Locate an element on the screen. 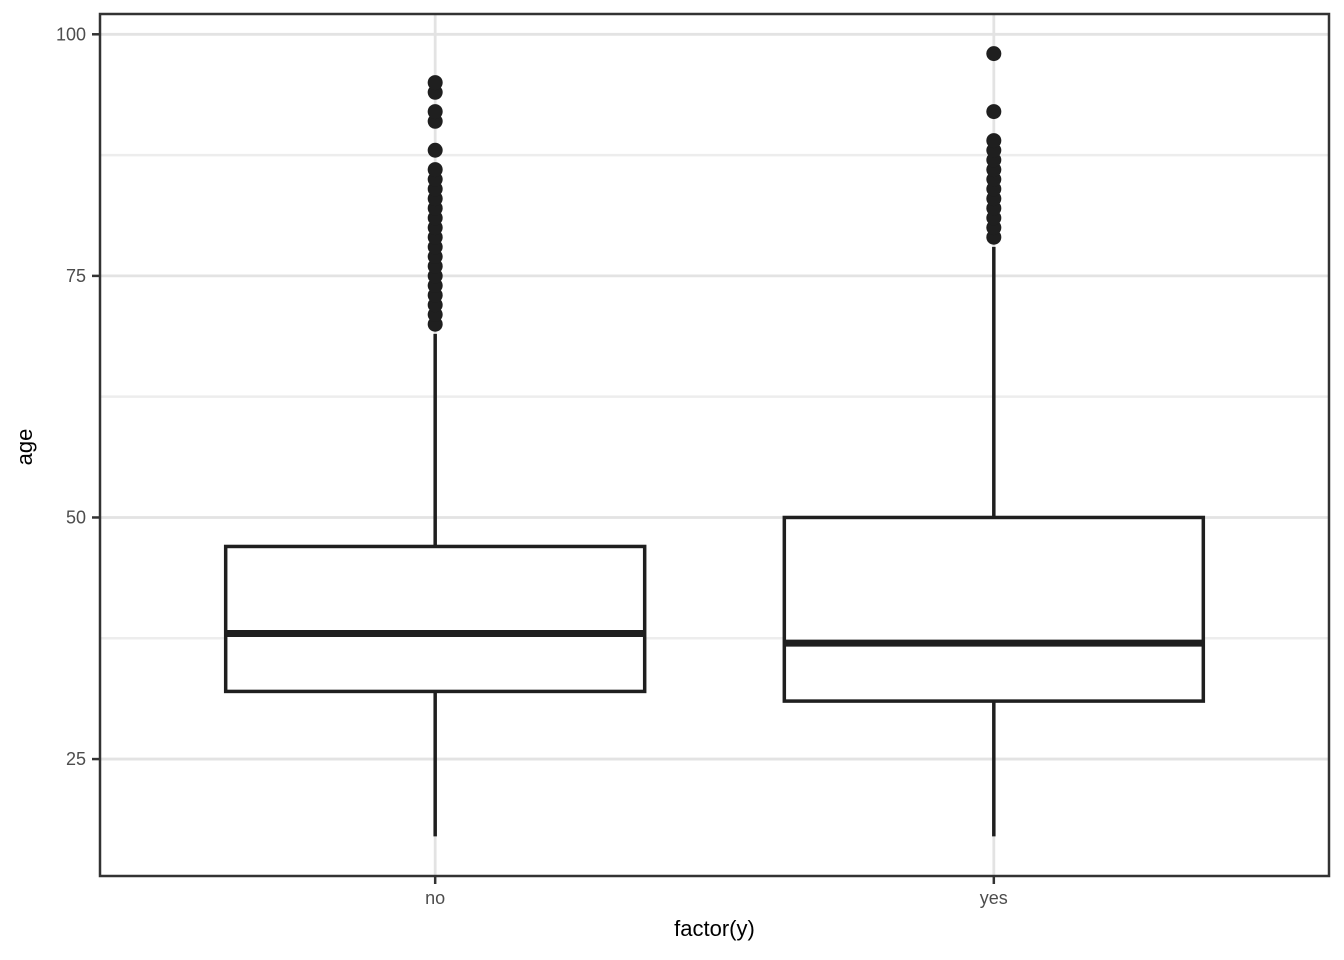 This screenshot has width=1344, height=960. x-axis-title: factor(y) is located at coordinates (714, 928).